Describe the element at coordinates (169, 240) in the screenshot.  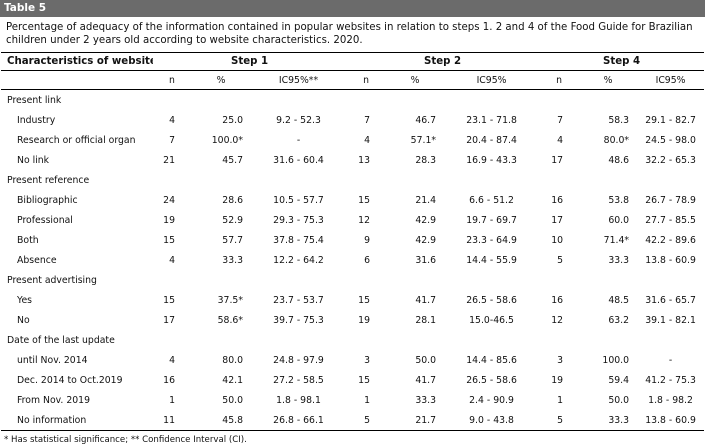
I see `cell-n1: 15` at that location.